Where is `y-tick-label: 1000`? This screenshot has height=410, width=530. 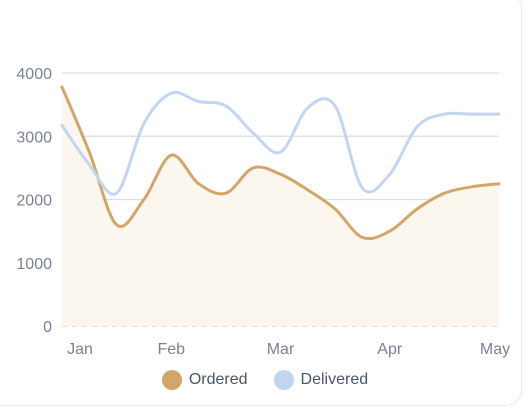
y-tick-label: 1000 is located at coordinates (34, 264).